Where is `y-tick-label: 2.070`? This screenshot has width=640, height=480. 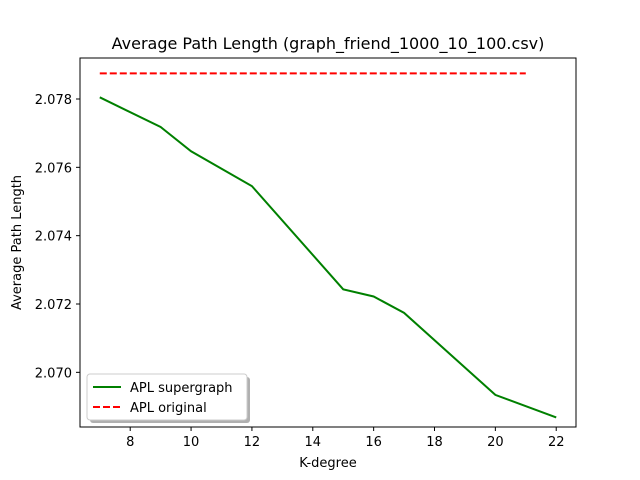 y-tick-label: 2.070 is located at coordinates (53, 373).